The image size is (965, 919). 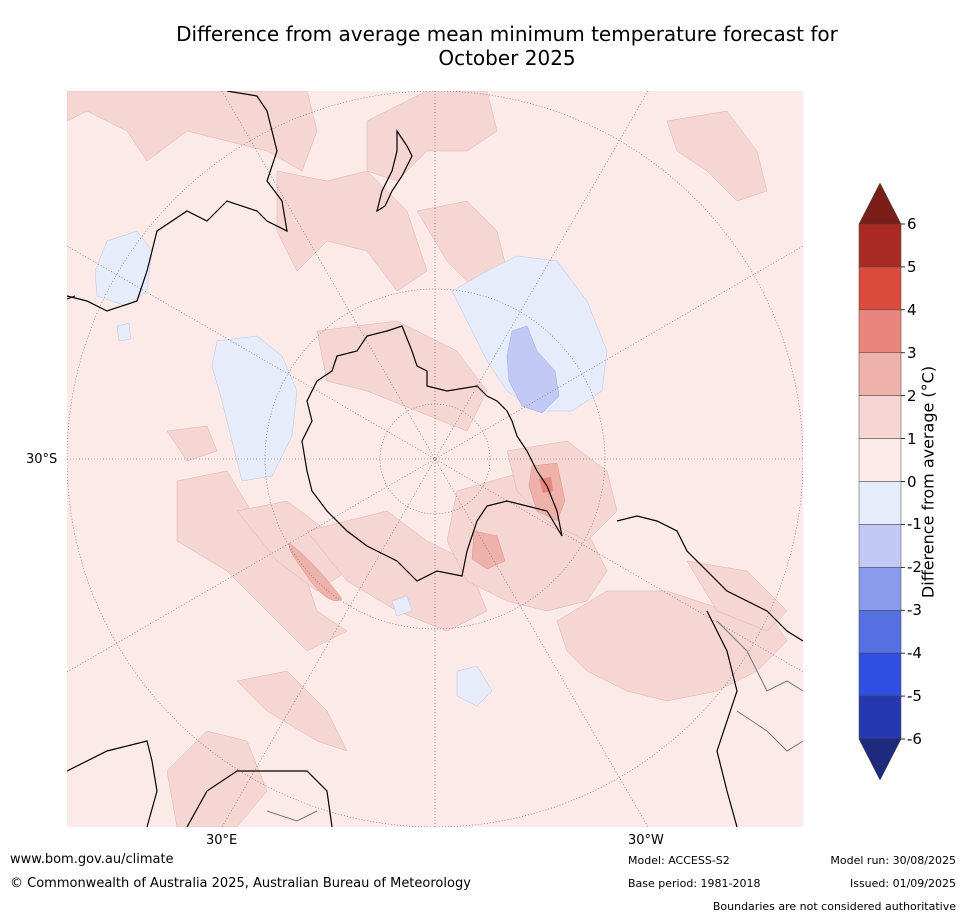 I want to click on footer-url: www.bom.gov.au/climate, so click(x=92, y=859).